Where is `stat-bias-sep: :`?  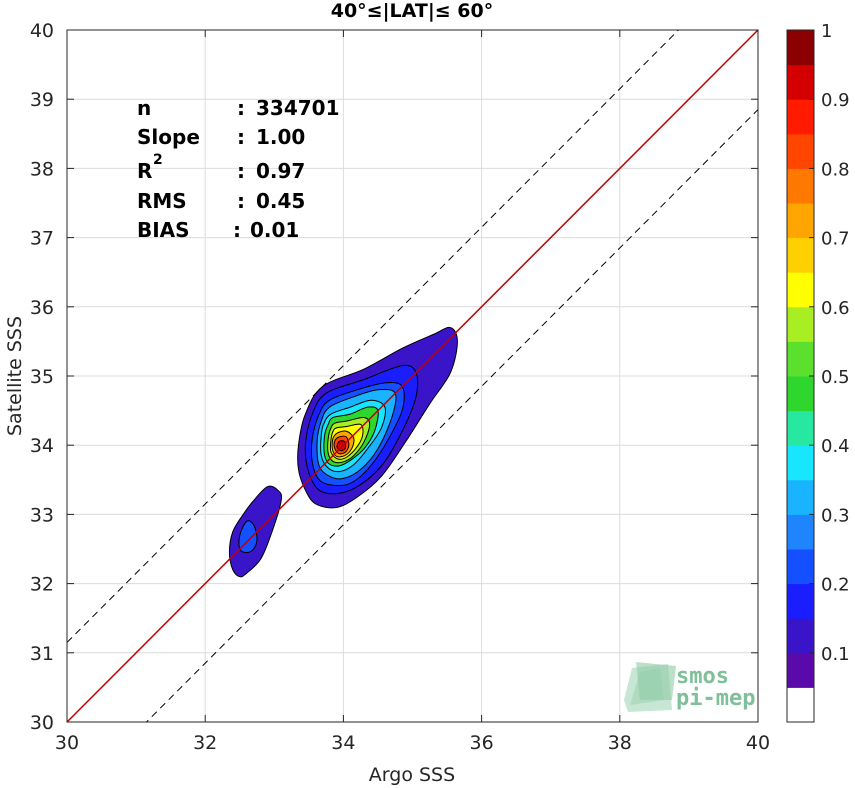
stat-bias-sep: : is located at coordinates (237, 230).